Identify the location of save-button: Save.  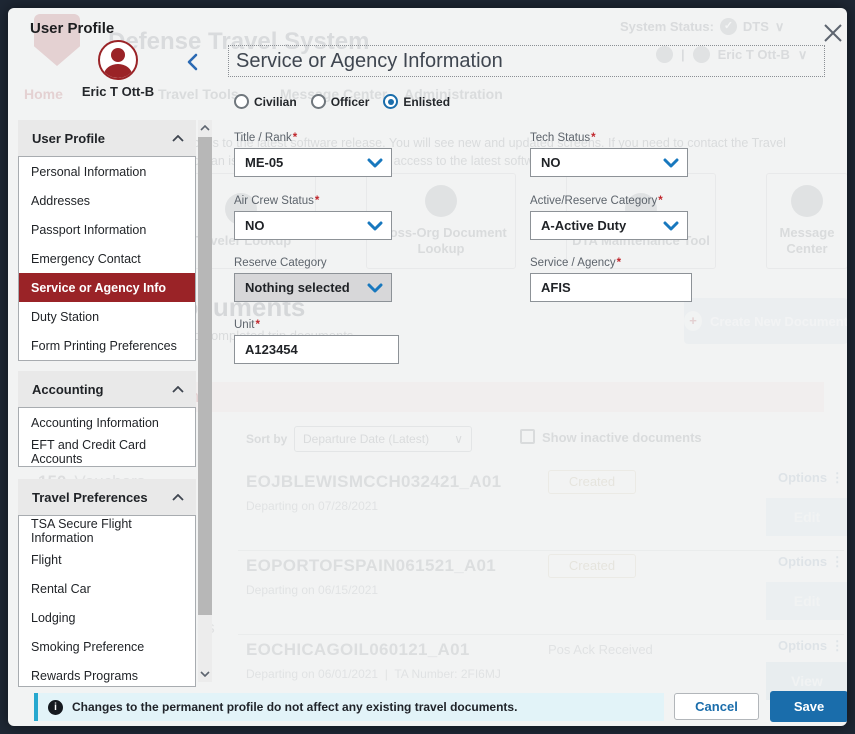
(808, 706).